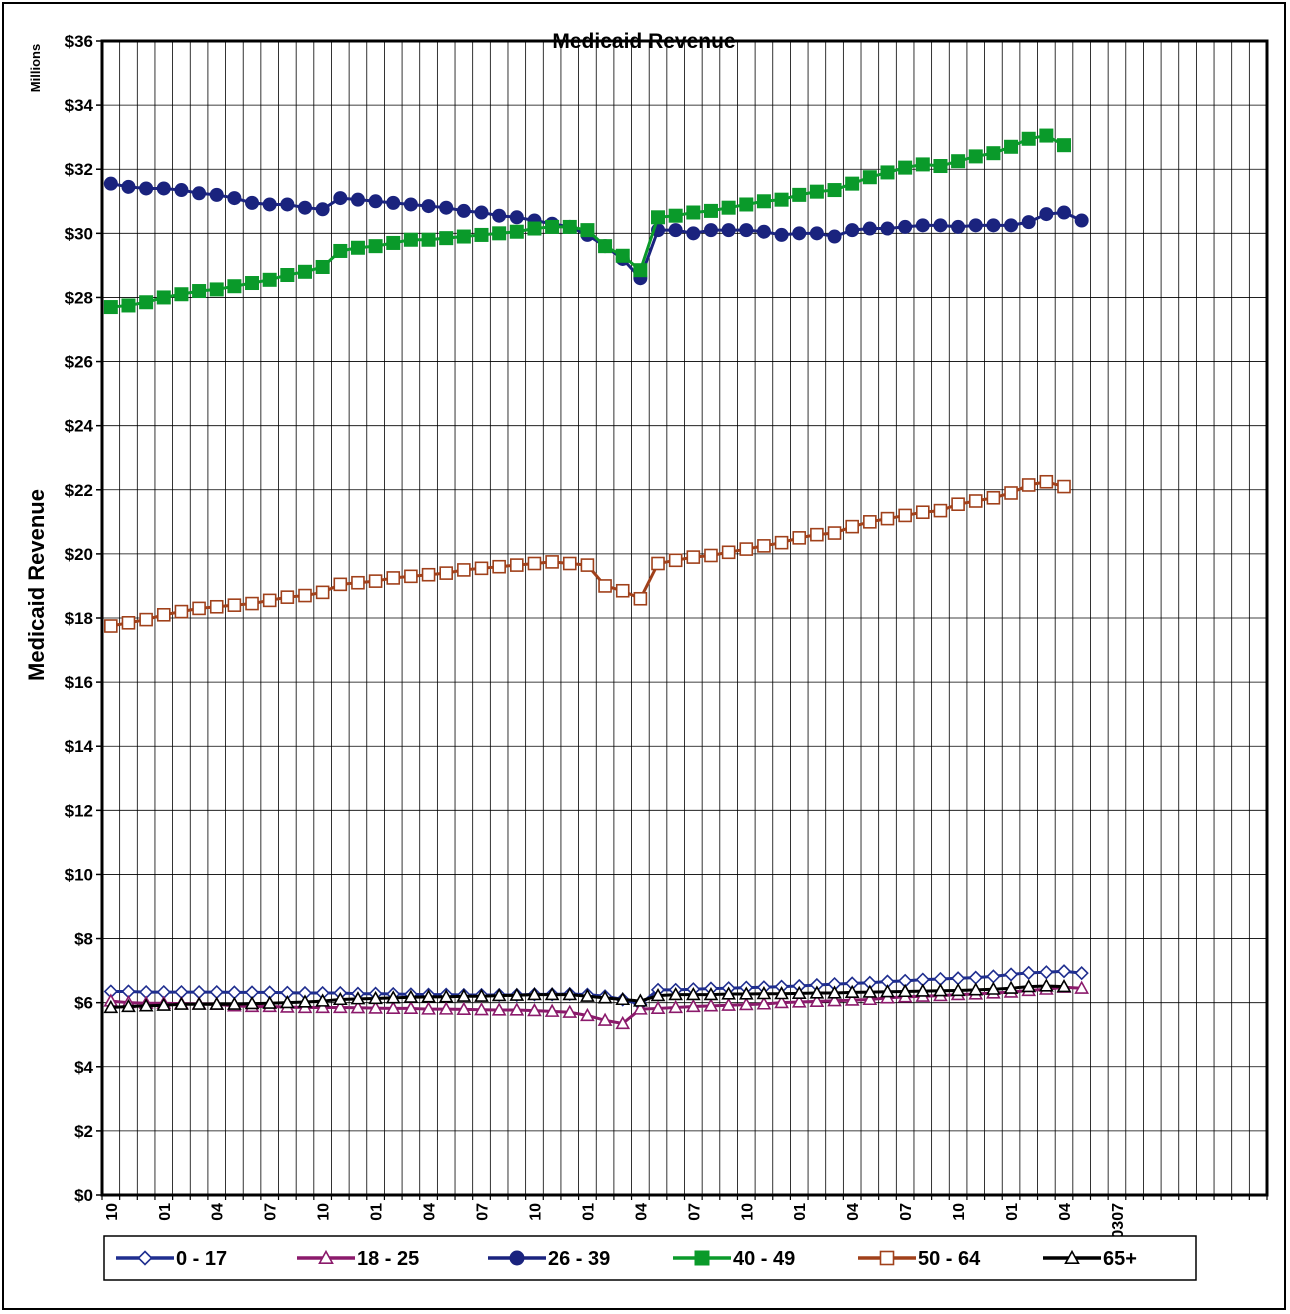 This screenshot has height=1314, width=1290. I want to click on legend-item: 18 - 25, so click(358, 1259).